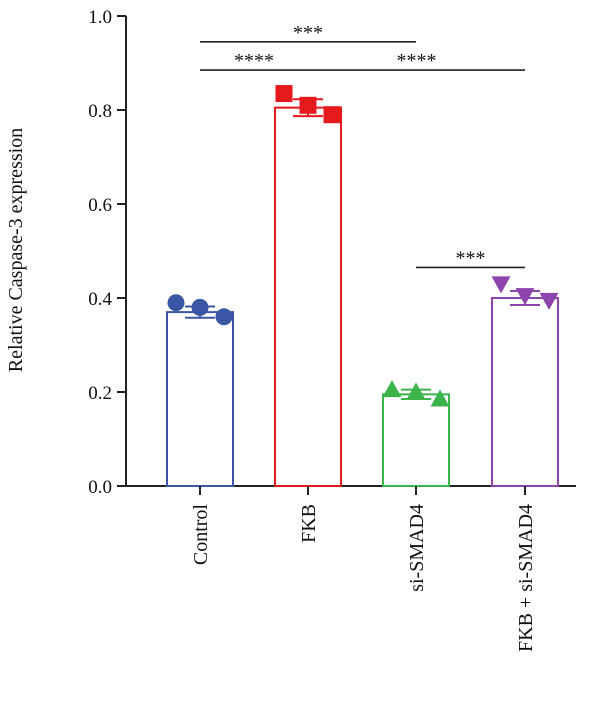 Image resolution: width=600 pixels, height=701 pixels. What do you see at coordinates (100, 299) in the screenshot?
I see `y-tick-label: 0.4` at bounding box center [100, 299].